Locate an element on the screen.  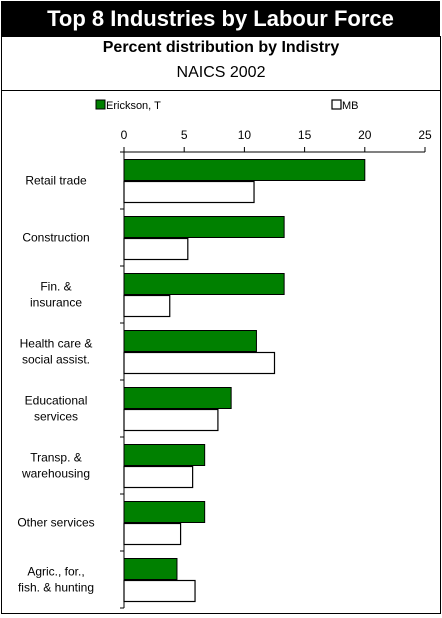
x-tick-label: 5 is located at coordinates (184, 135).